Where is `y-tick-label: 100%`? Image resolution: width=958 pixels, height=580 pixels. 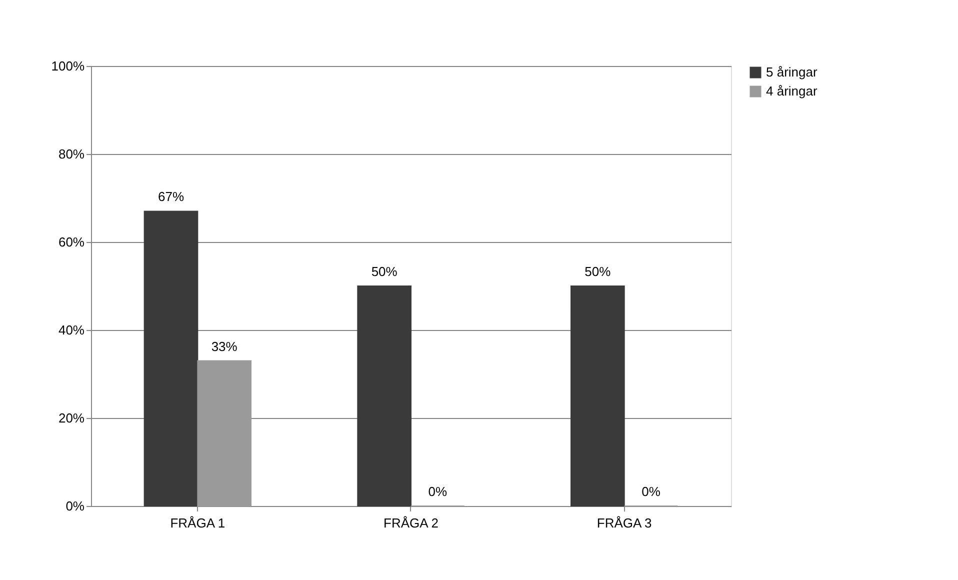 y-tick-label: 100% is located at coordinates (68, 66).